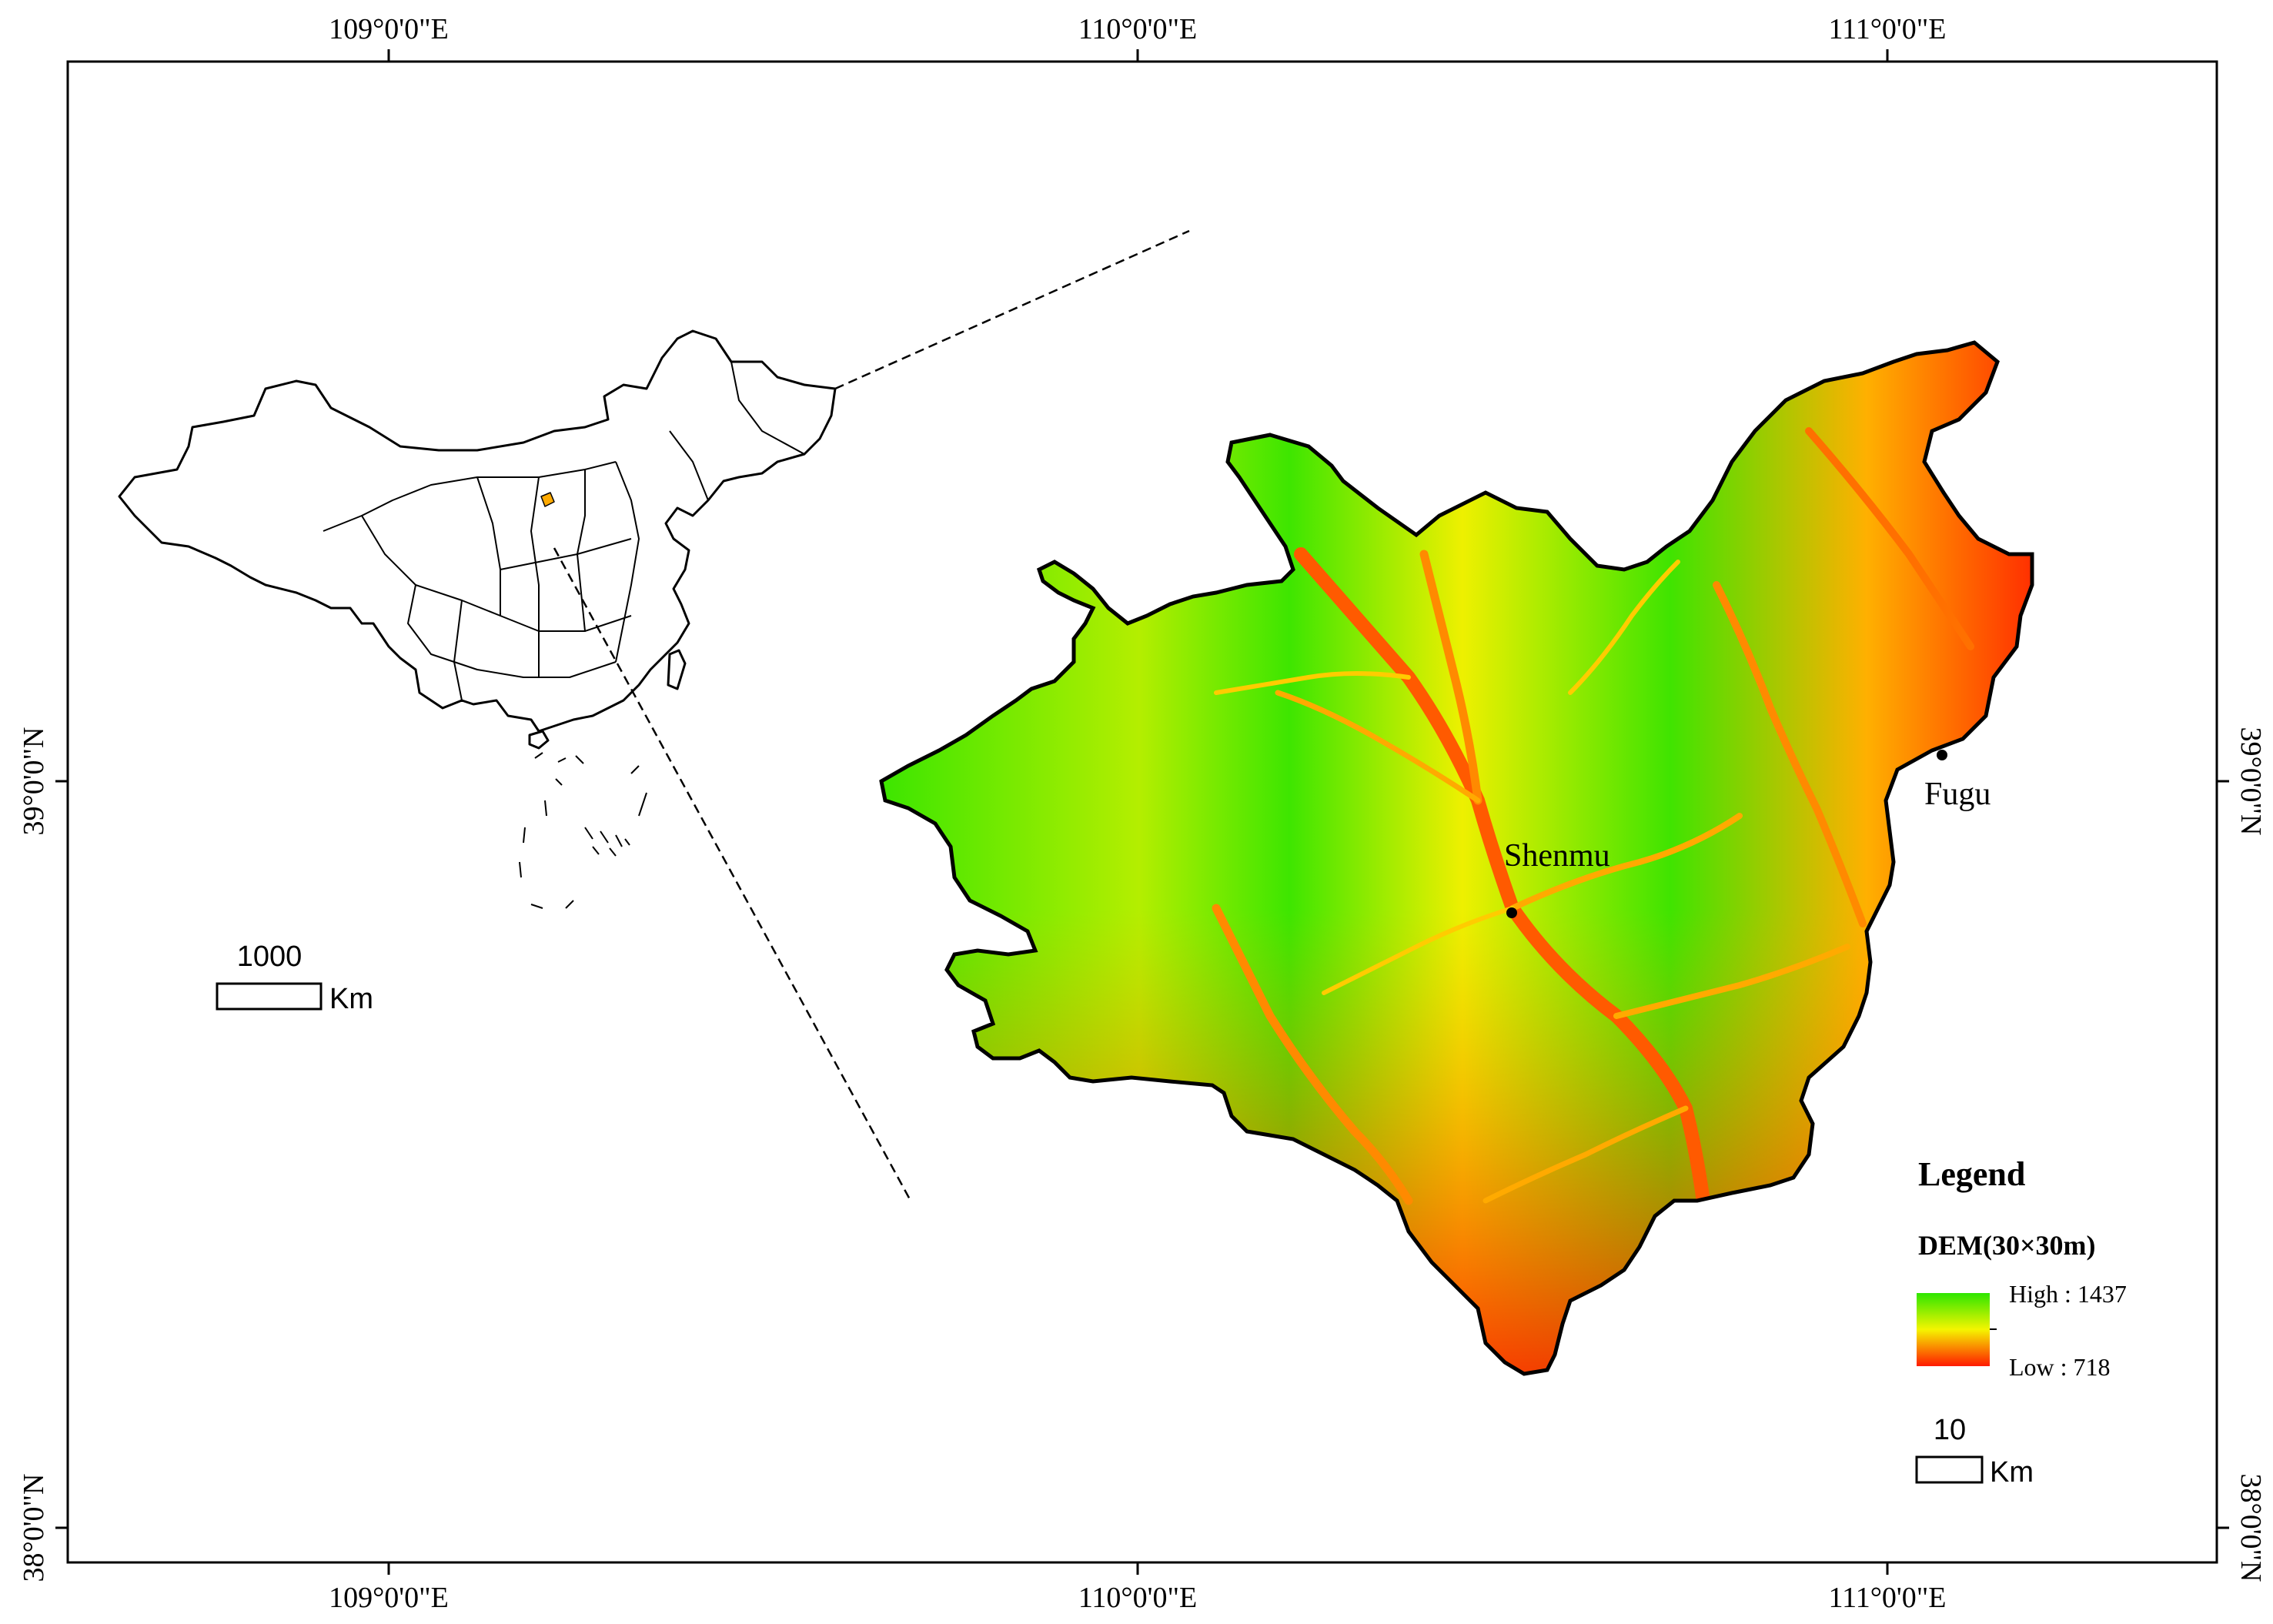 Image resolution: width=2273 pixels, height=1624 pixels. I want to click on top-lon-label-2: 110°0'0"E, so click(1137, 29).